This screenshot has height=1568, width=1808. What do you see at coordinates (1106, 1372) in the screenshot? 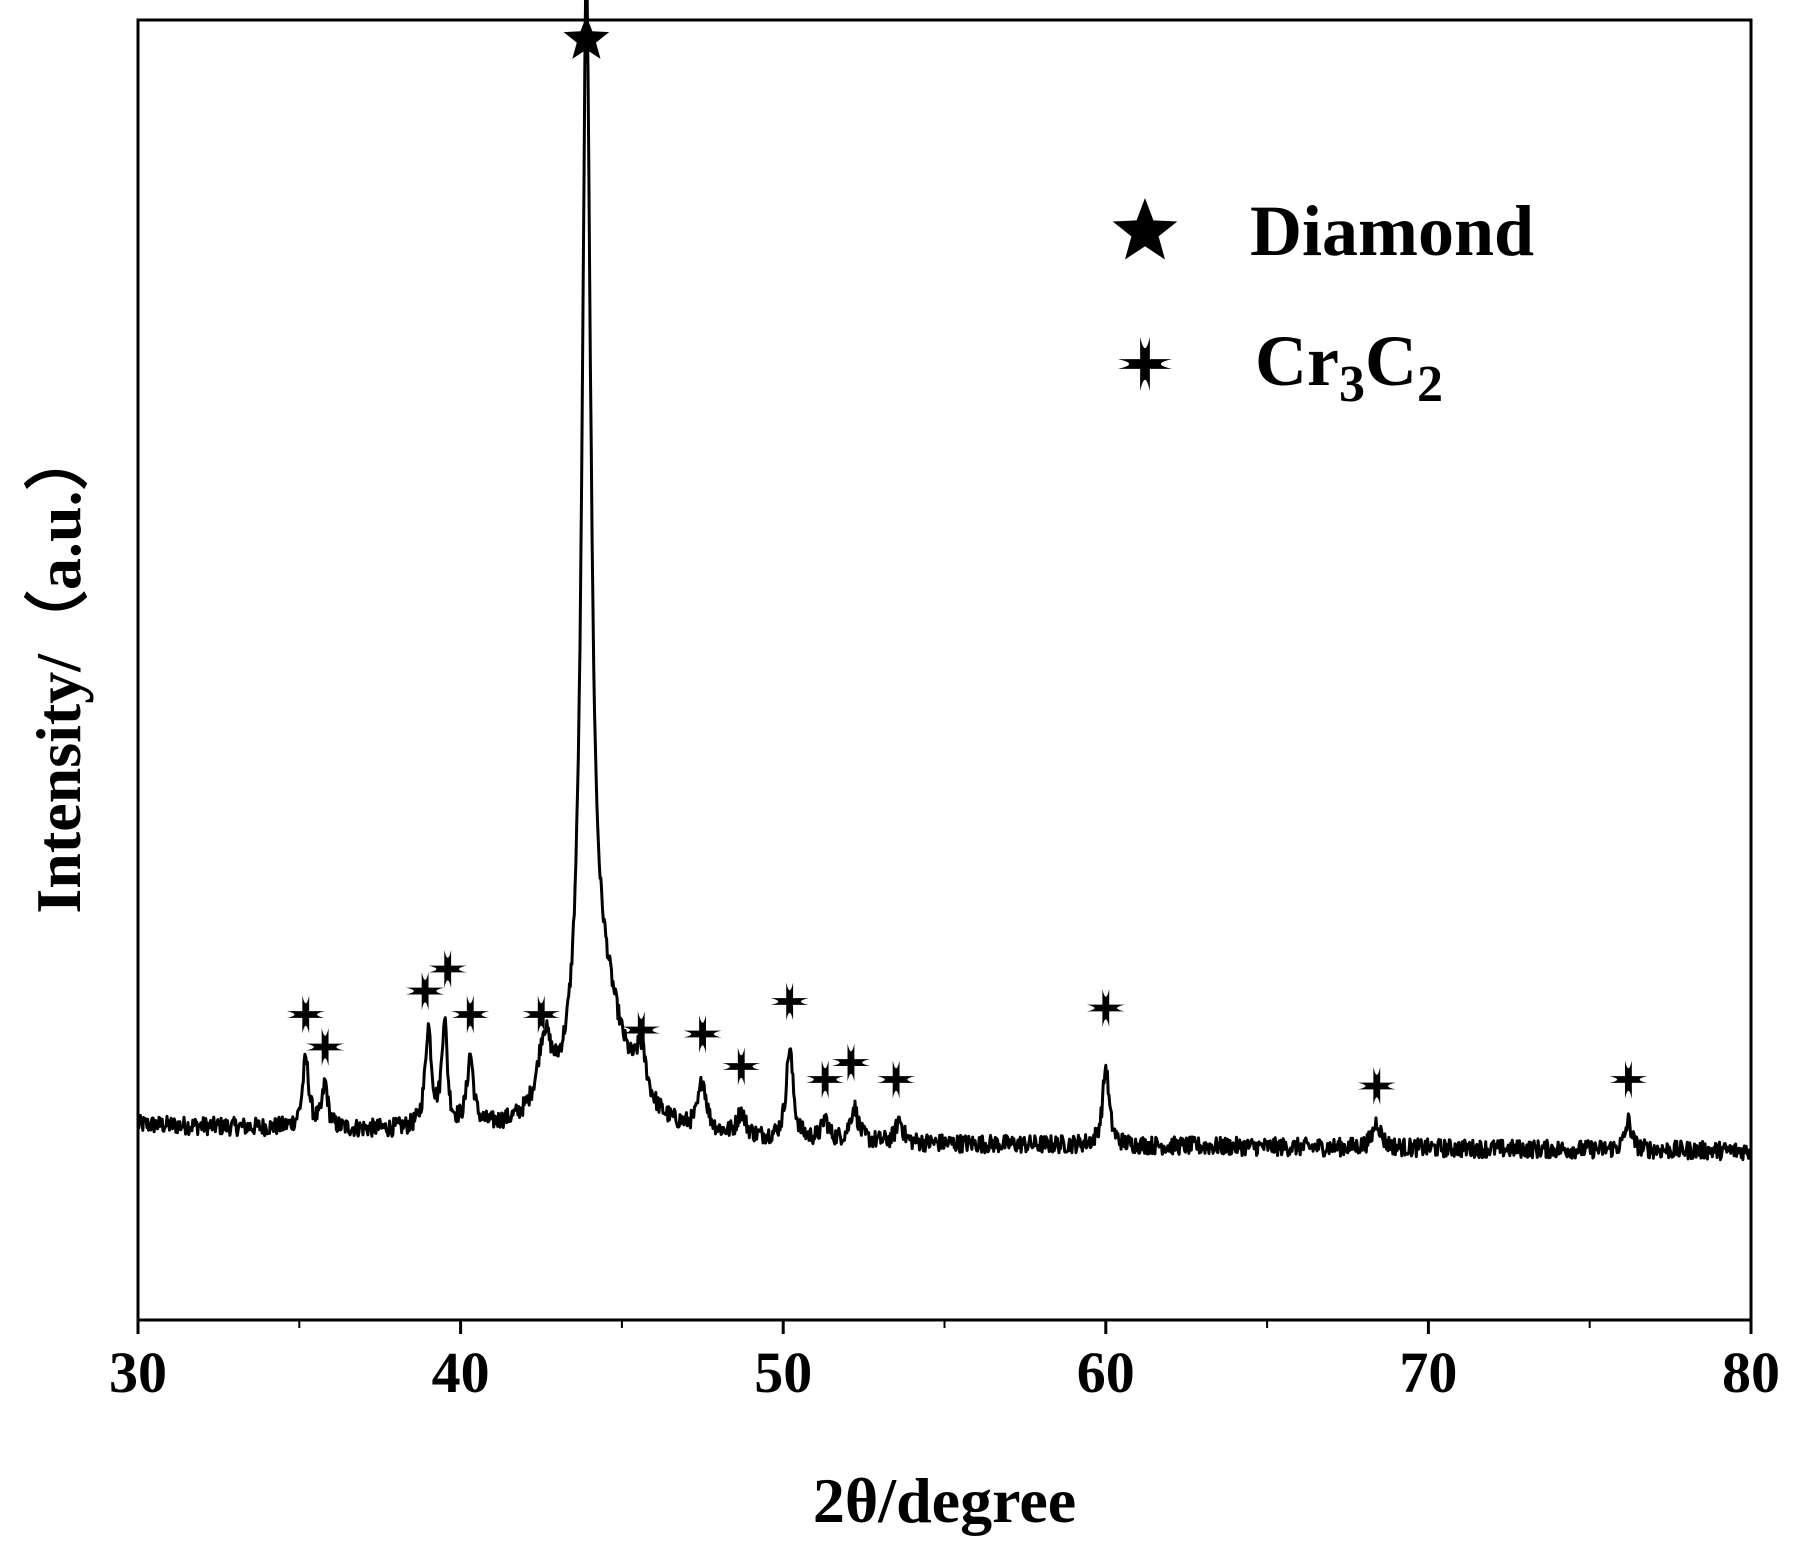
I see `x-tick-label-60: 60` at bounding box center [1106, 1372].